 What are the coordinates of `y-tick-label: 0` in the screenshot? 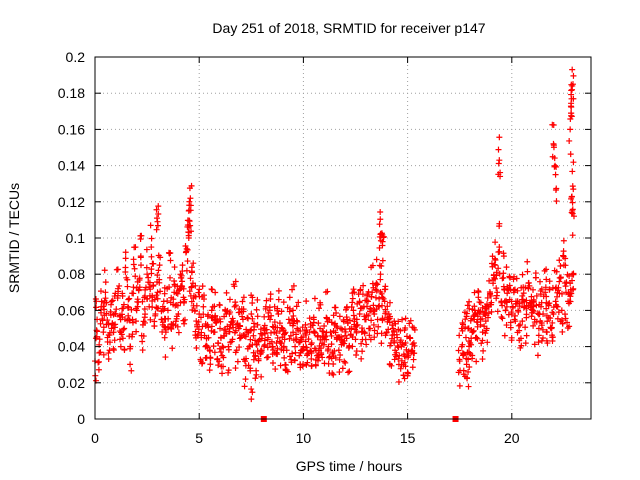 It's located at (81, 419).